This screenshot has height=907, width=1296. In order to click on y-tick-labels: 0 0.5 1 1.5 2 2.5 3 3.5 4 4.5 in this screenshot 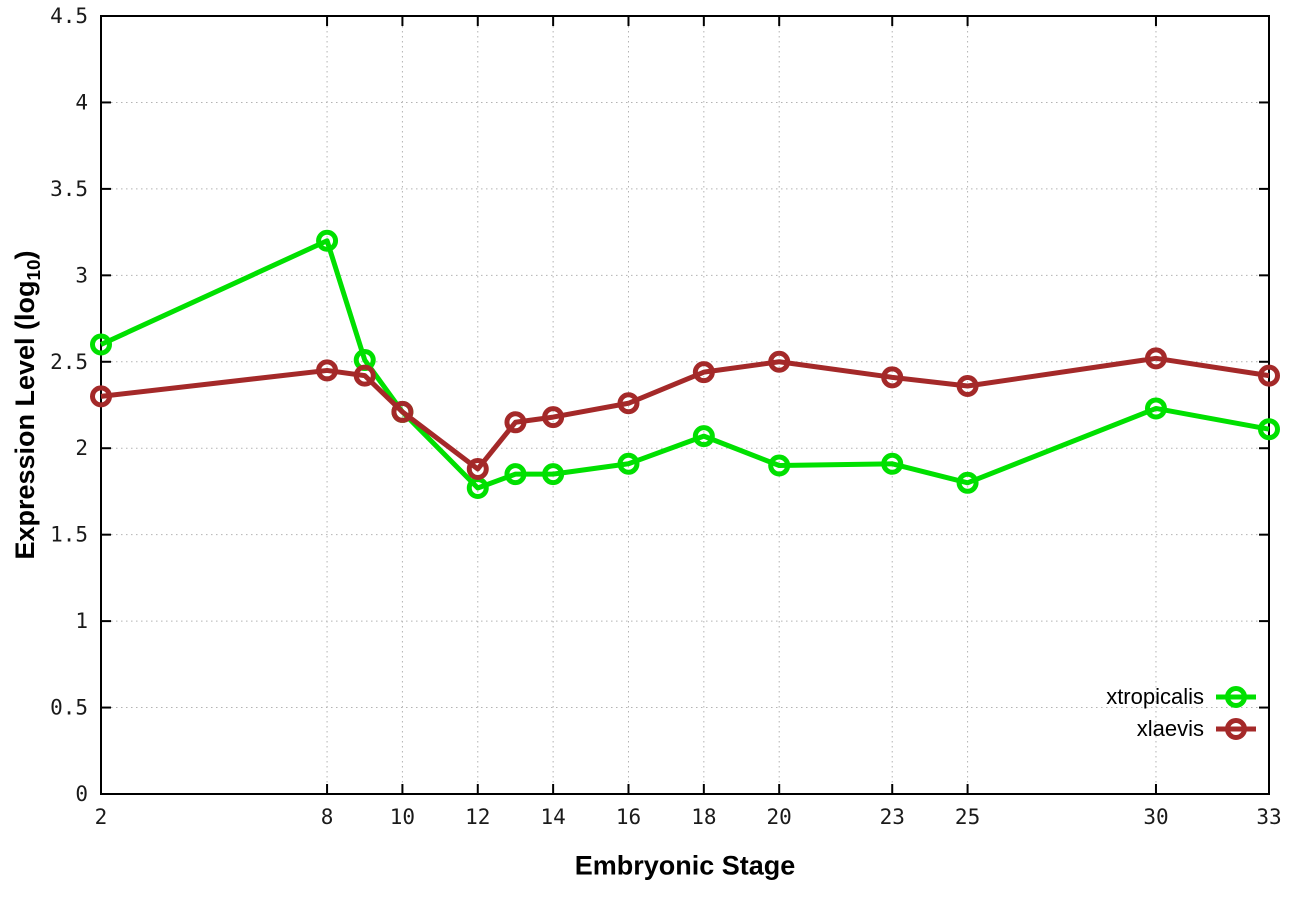, I will do `click(69, 405)`.